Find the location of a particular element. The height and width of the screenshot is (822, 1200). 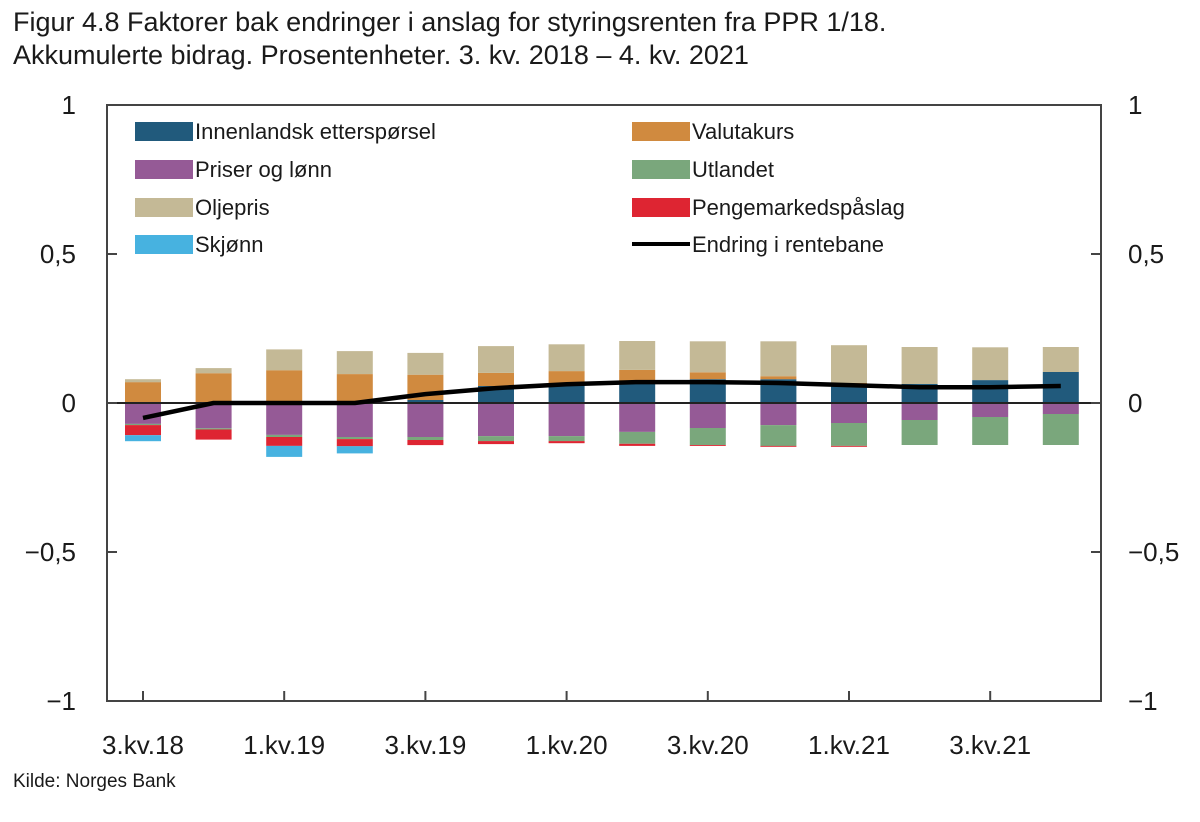

y-tick-label-right: −1 is located at coordinates (1143, 701).